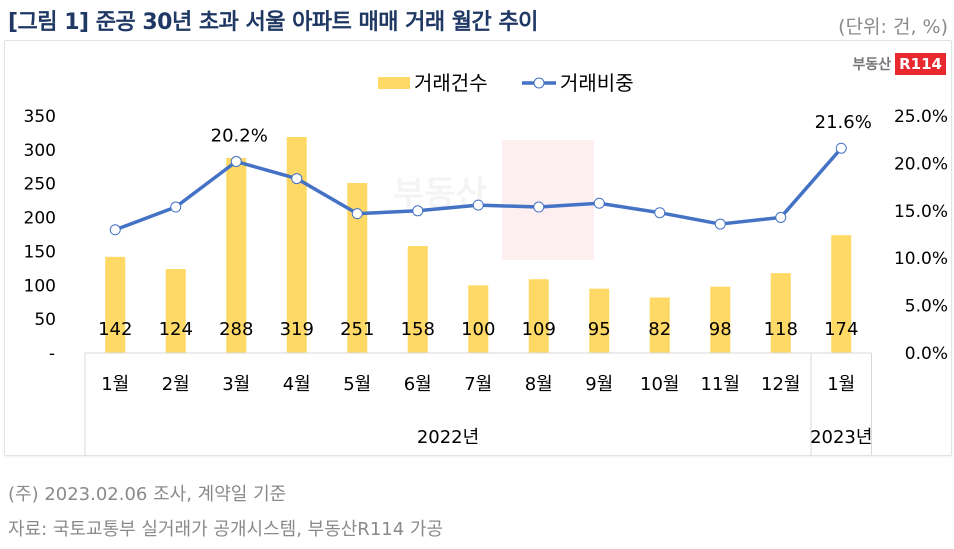 The width and height of the screenshot is (954, 549). I want to click on left-axis-tick: 150, so click(40, 252).